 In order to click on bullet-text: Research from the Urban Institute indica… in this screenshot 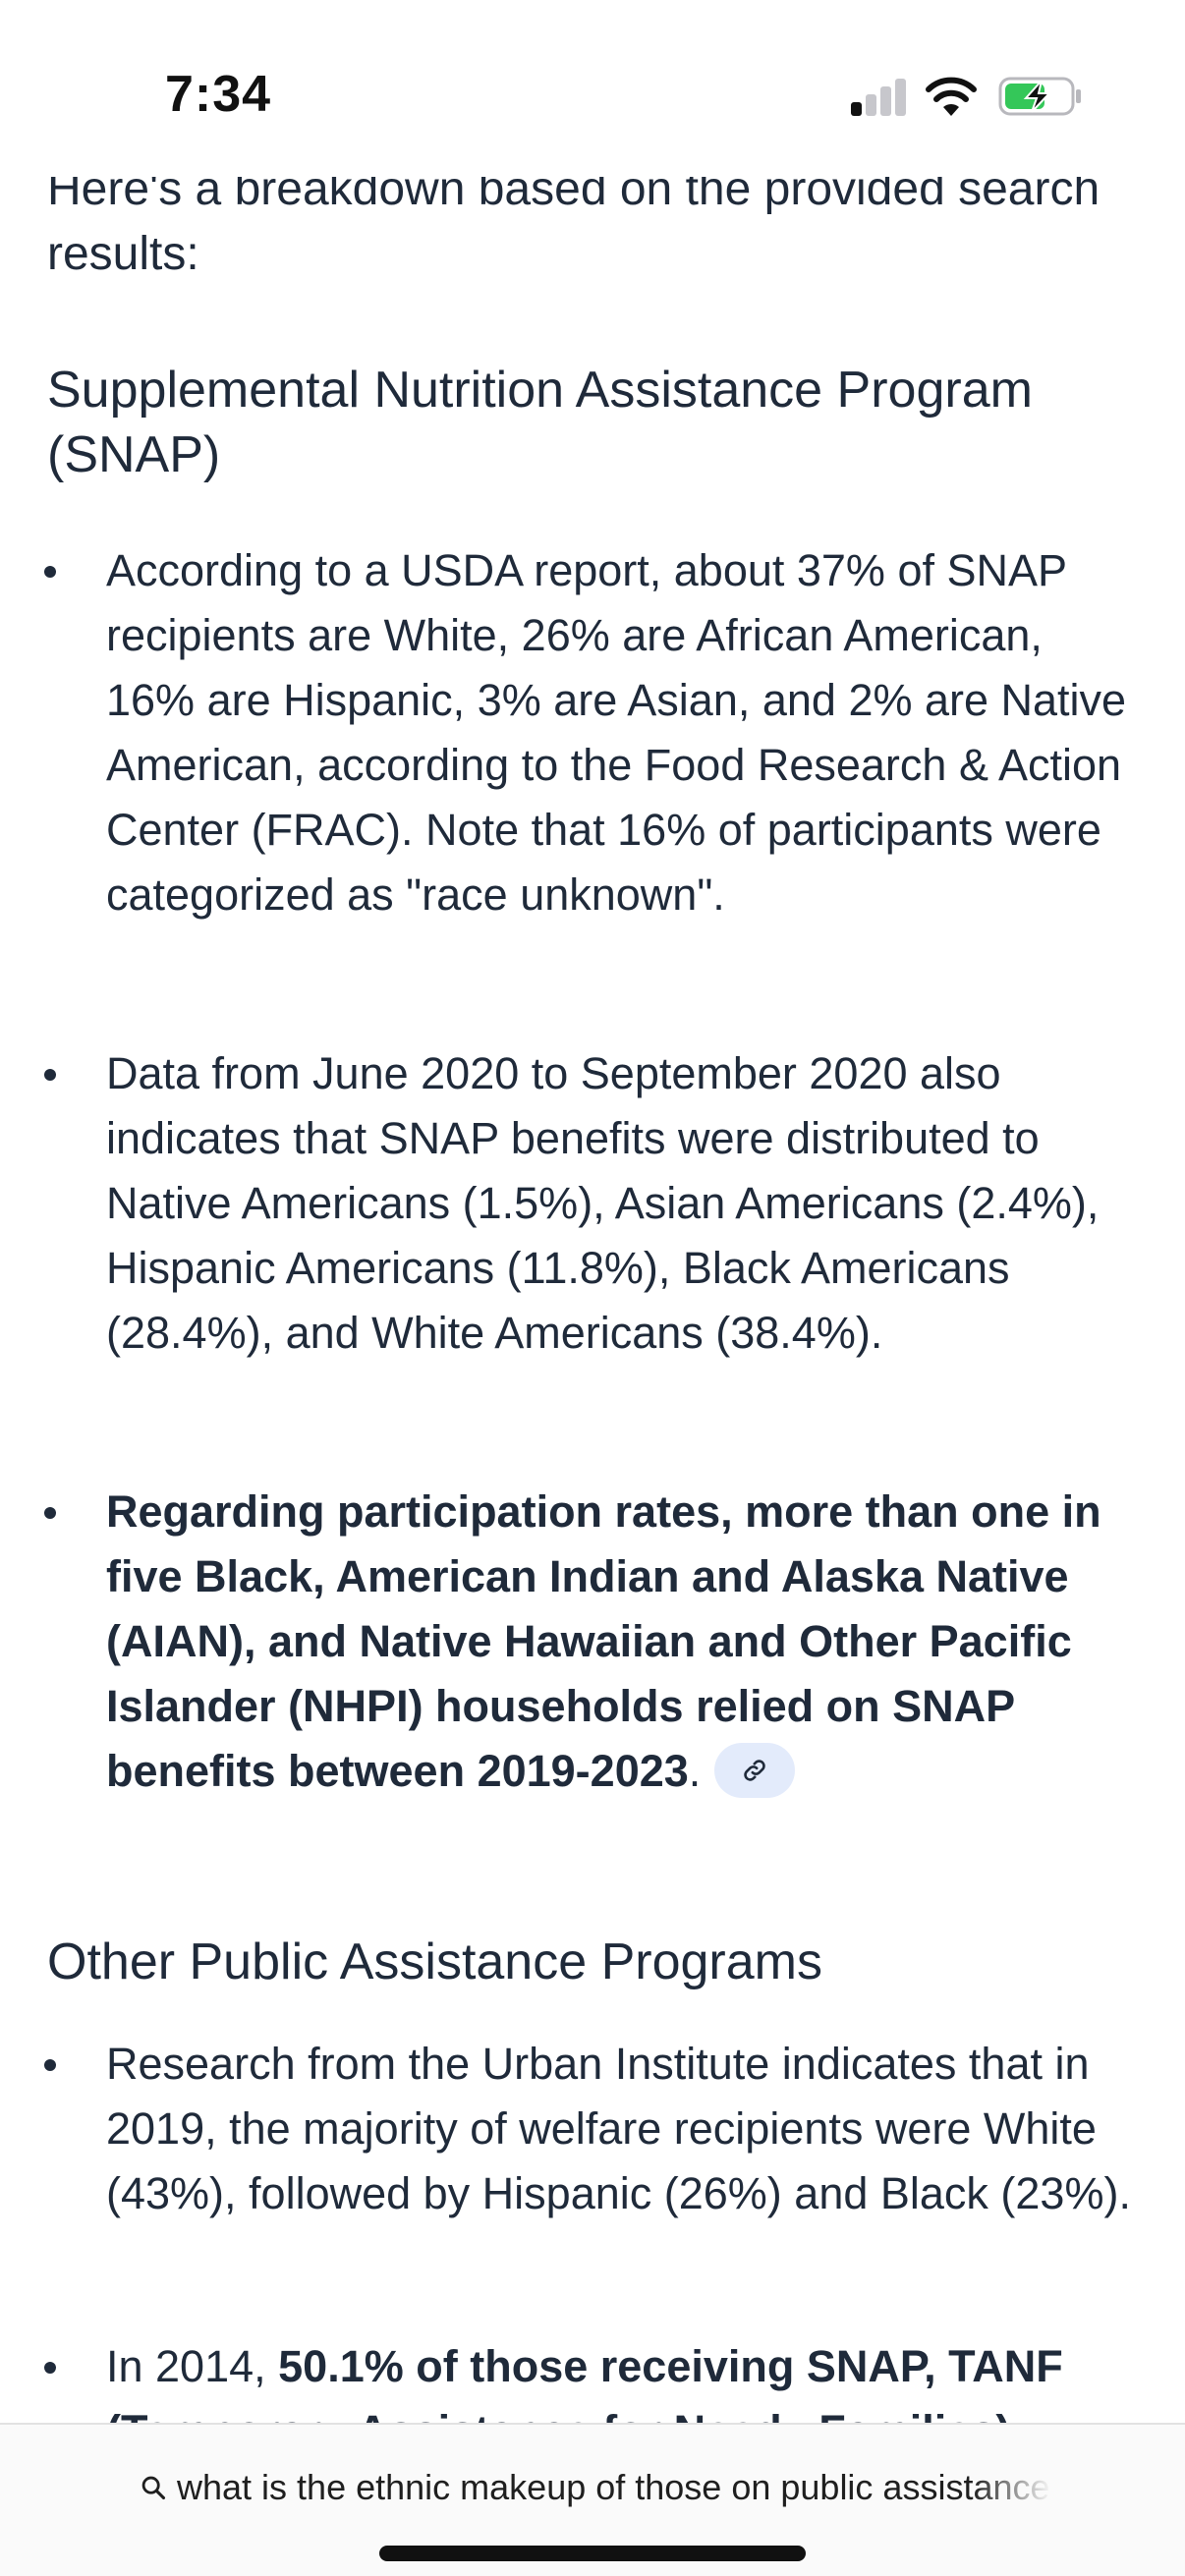, I will do `click(619, 2128)`.